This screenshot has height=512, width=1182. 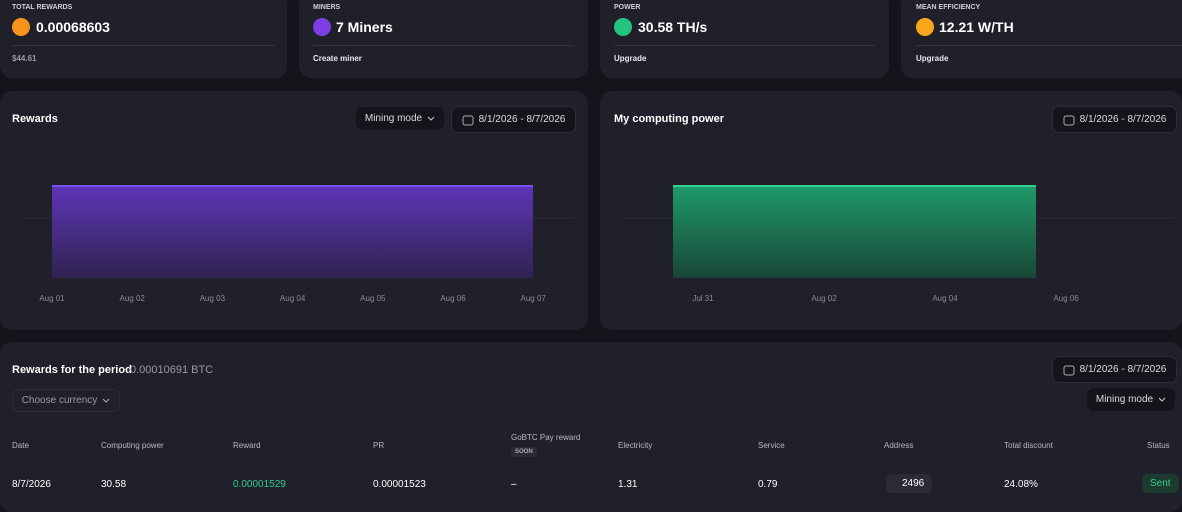 What do you see at coordinates (1021, 484) in the screenshot?
I see `cell: 24.08%` at bounding box center [1021, 484].